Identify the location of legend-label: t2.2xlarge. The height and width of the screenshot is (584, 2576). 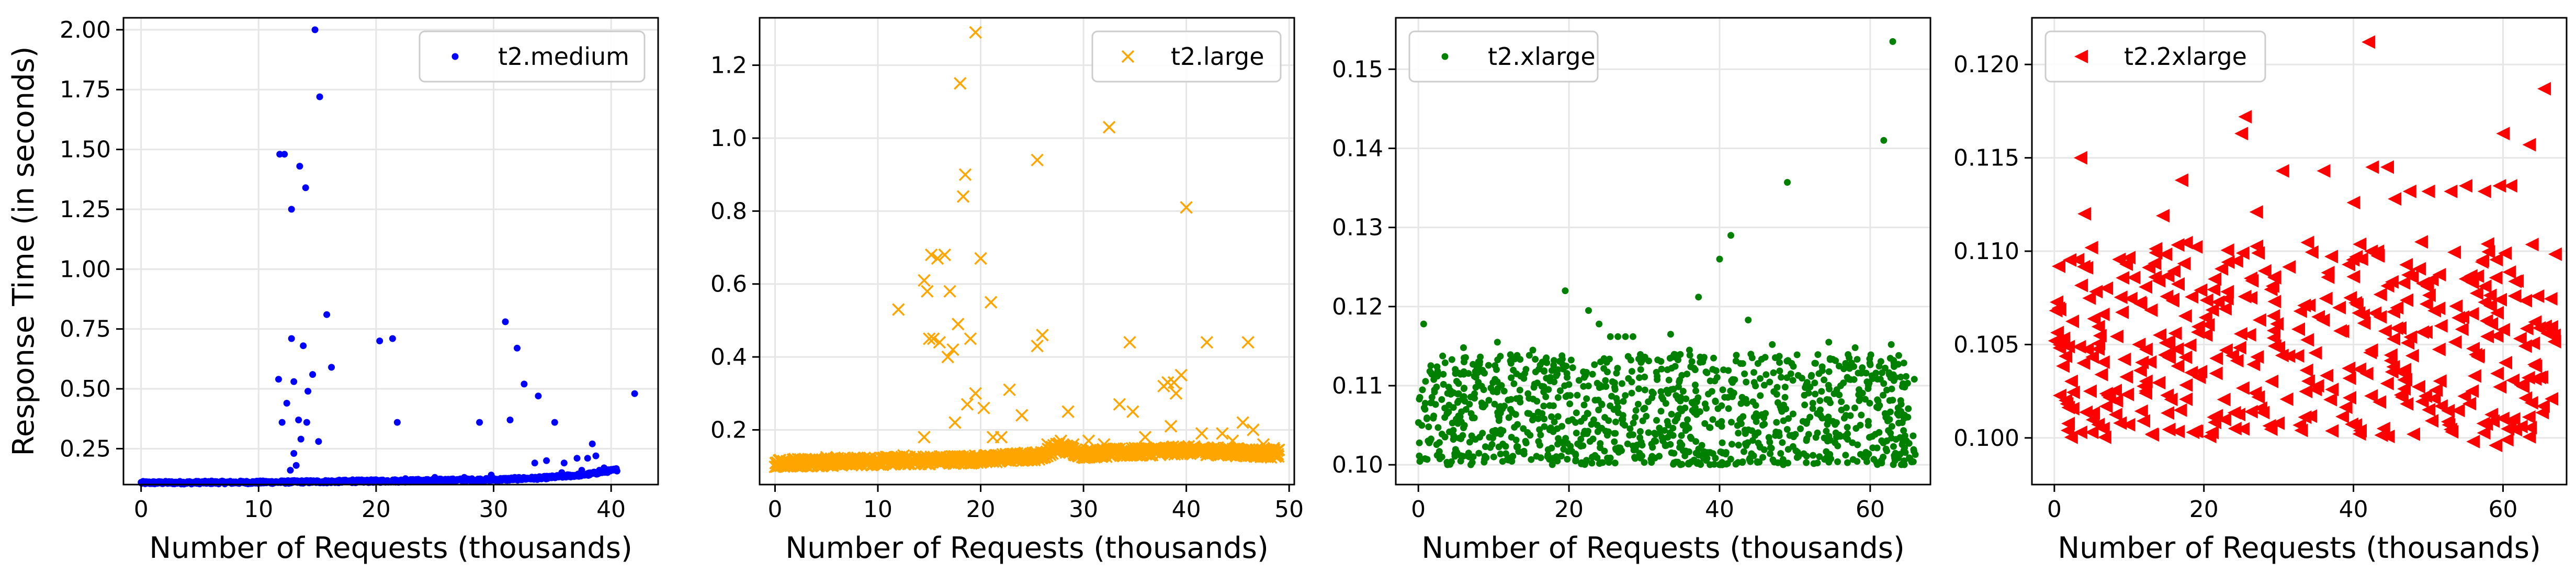
(2185, 57).